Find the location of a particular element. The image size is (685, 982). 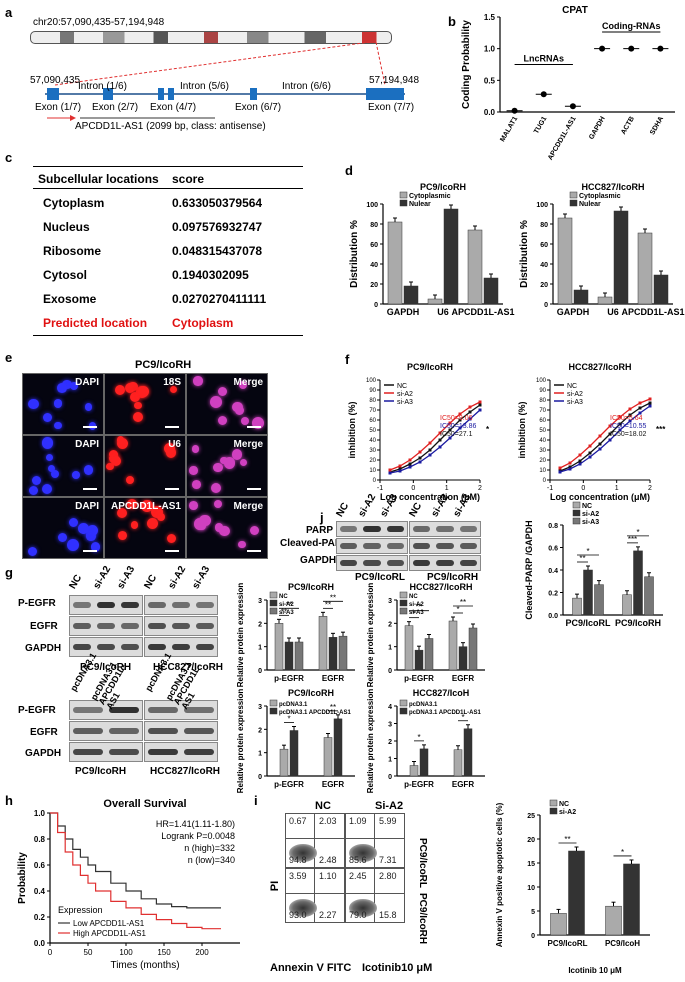

flow-treatment: Icotinib10 μM is located at coordinates (397, 968).